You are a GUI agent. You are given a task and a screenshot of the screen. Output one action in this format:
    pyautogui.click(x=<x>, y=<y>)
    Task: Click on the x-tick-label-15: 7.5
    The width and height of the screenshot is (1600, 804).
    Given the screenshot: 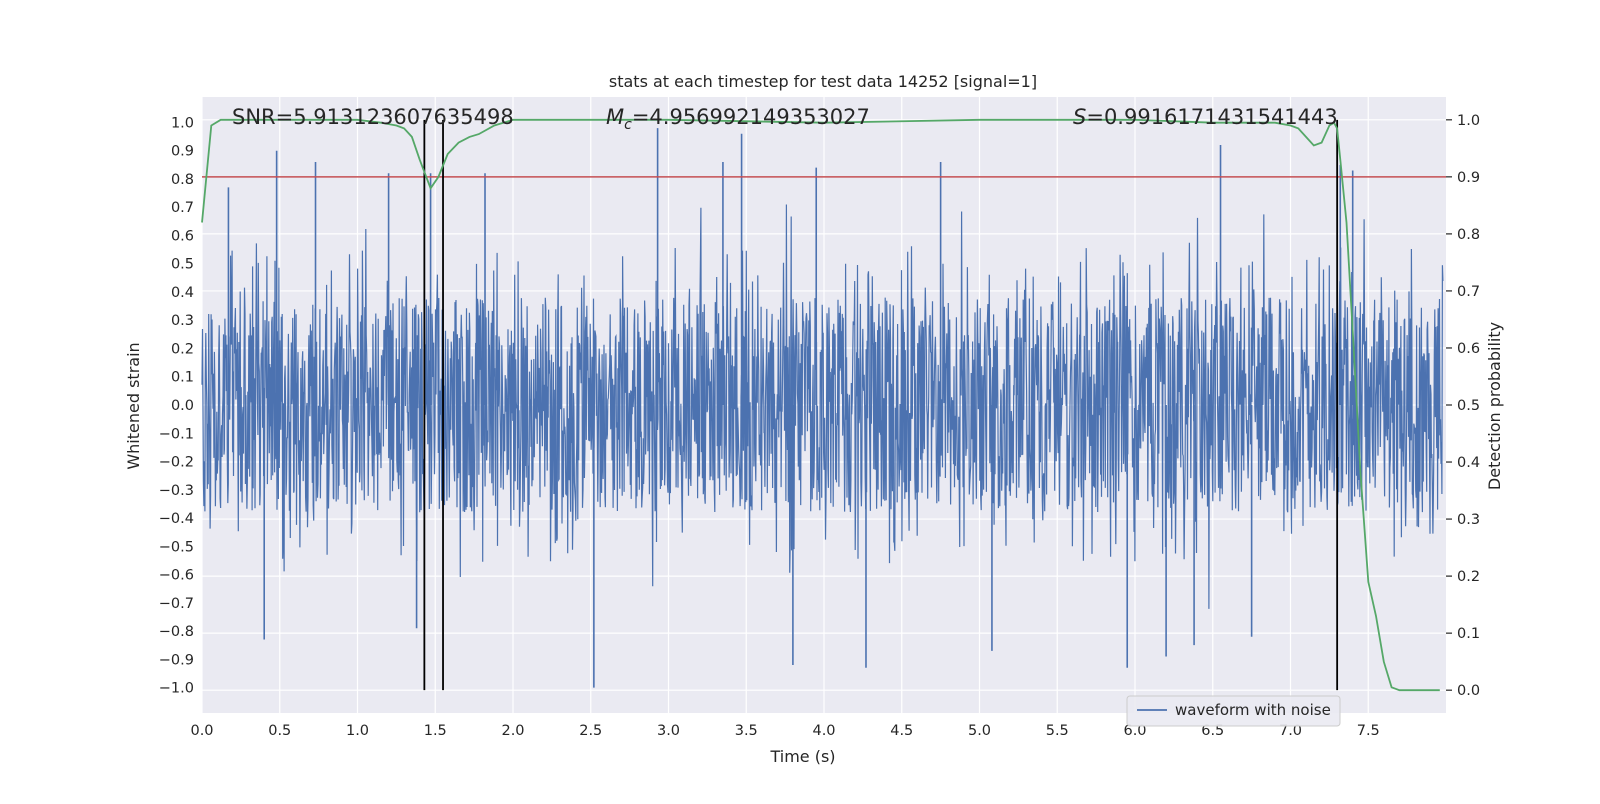 What is the action you would take?
    pyautogui.click(x=1368, y=731)
    